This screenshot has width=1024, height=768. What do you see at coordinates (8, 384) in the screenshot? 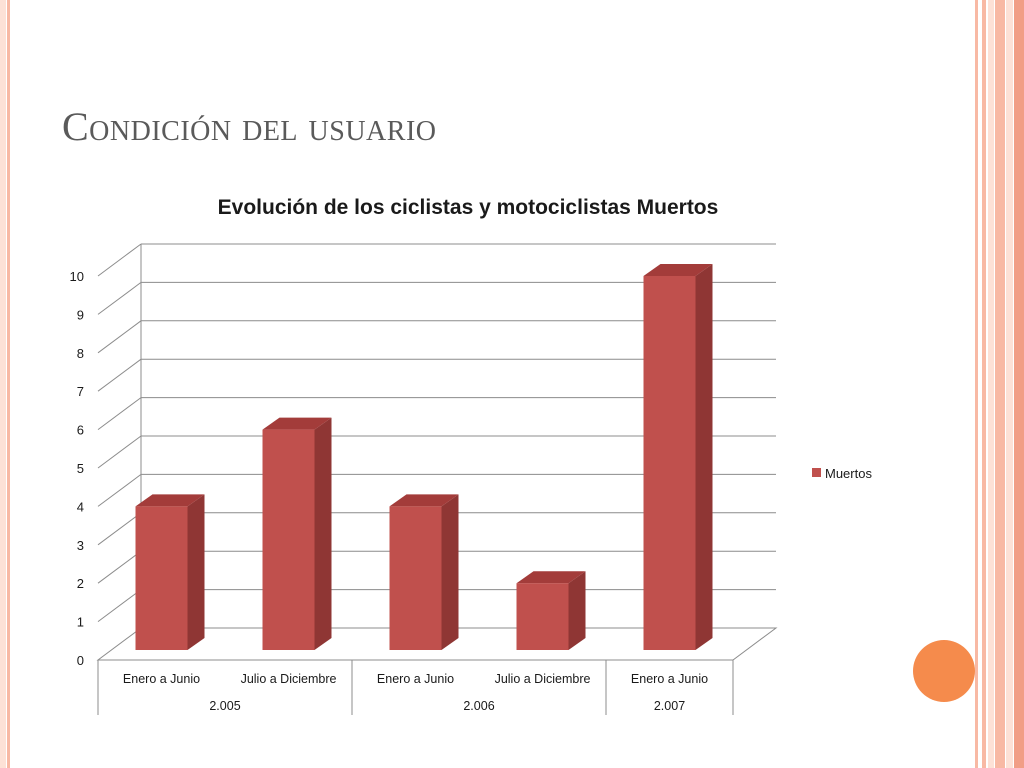
I see `left-border-stripe-inner` at bounding box center [8, 384].